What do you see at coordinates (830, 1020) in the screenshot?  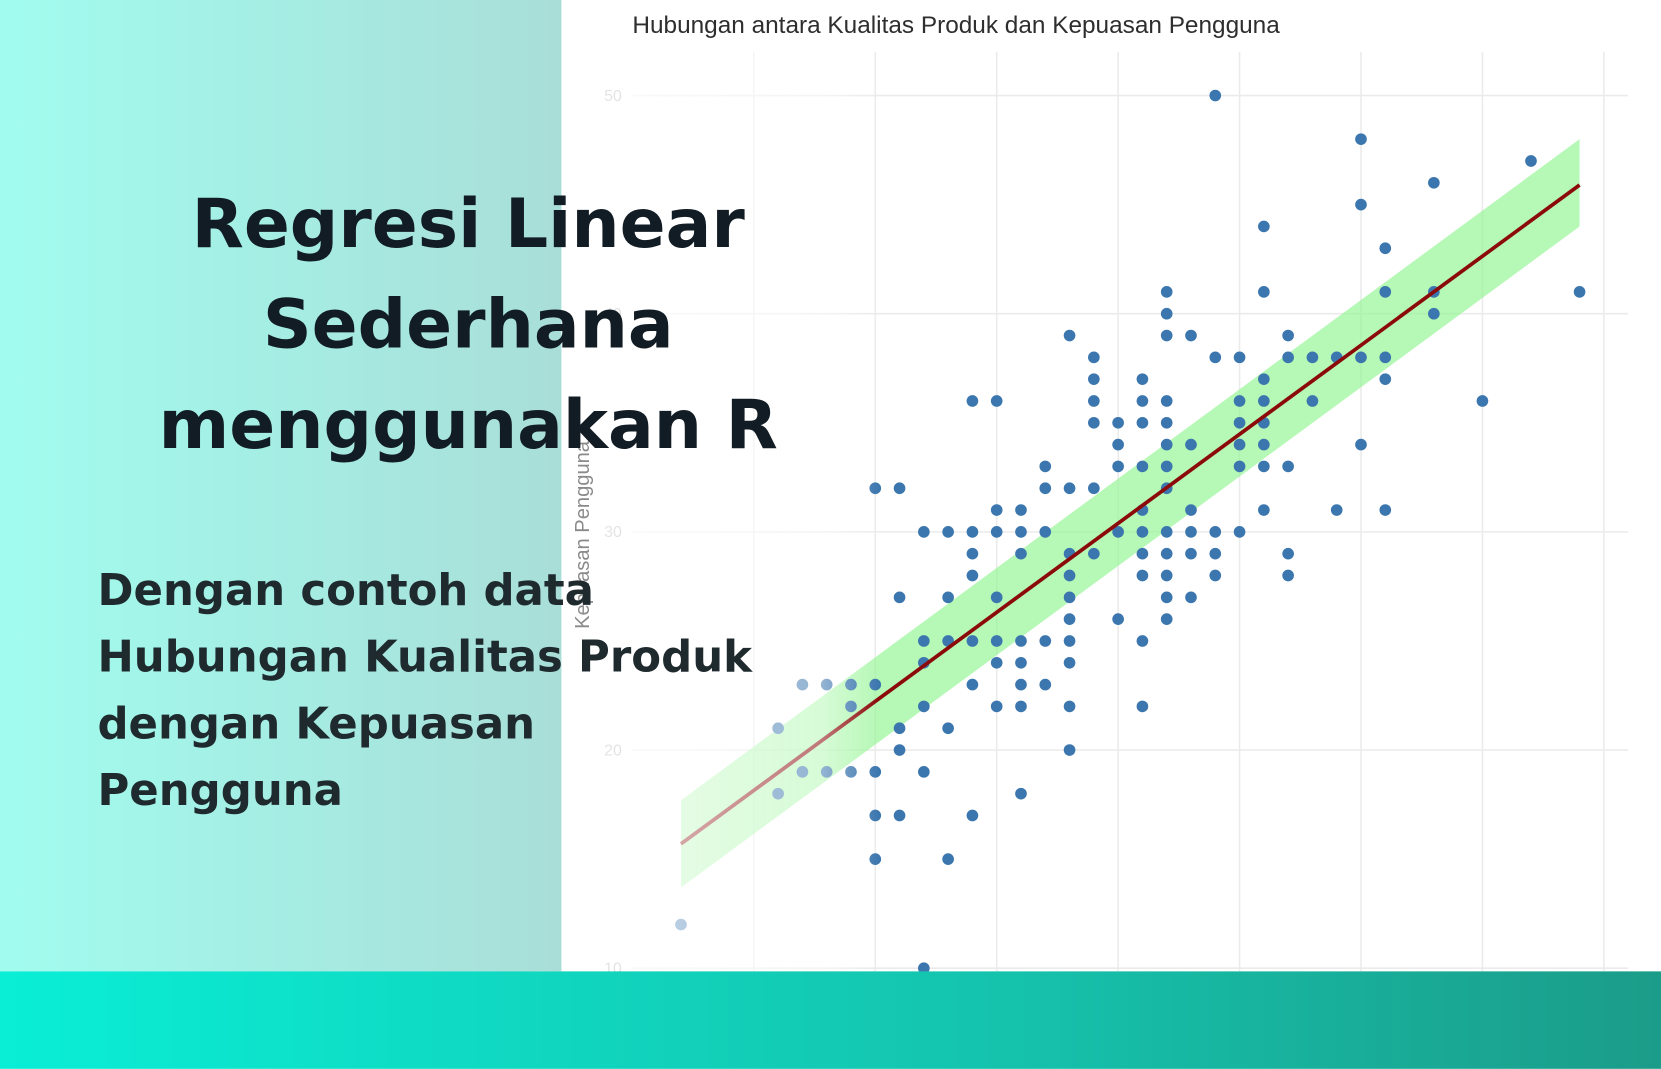 I see `bottom-band` at bounding box center [830, 1020].